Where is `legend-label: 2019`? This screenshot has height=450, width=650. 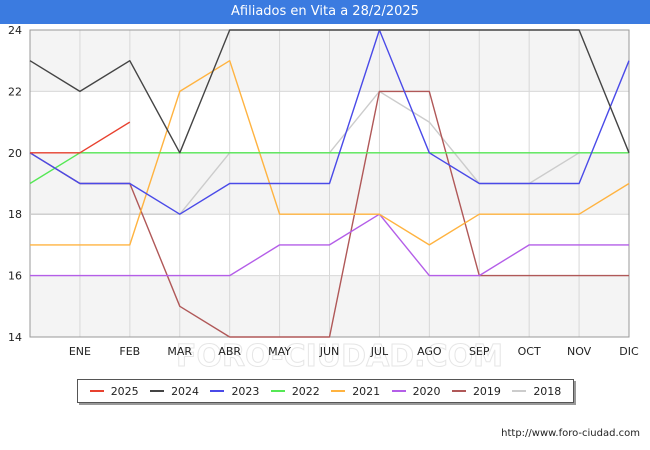
legend-label: 2019 is located at coordinates (486, 391).